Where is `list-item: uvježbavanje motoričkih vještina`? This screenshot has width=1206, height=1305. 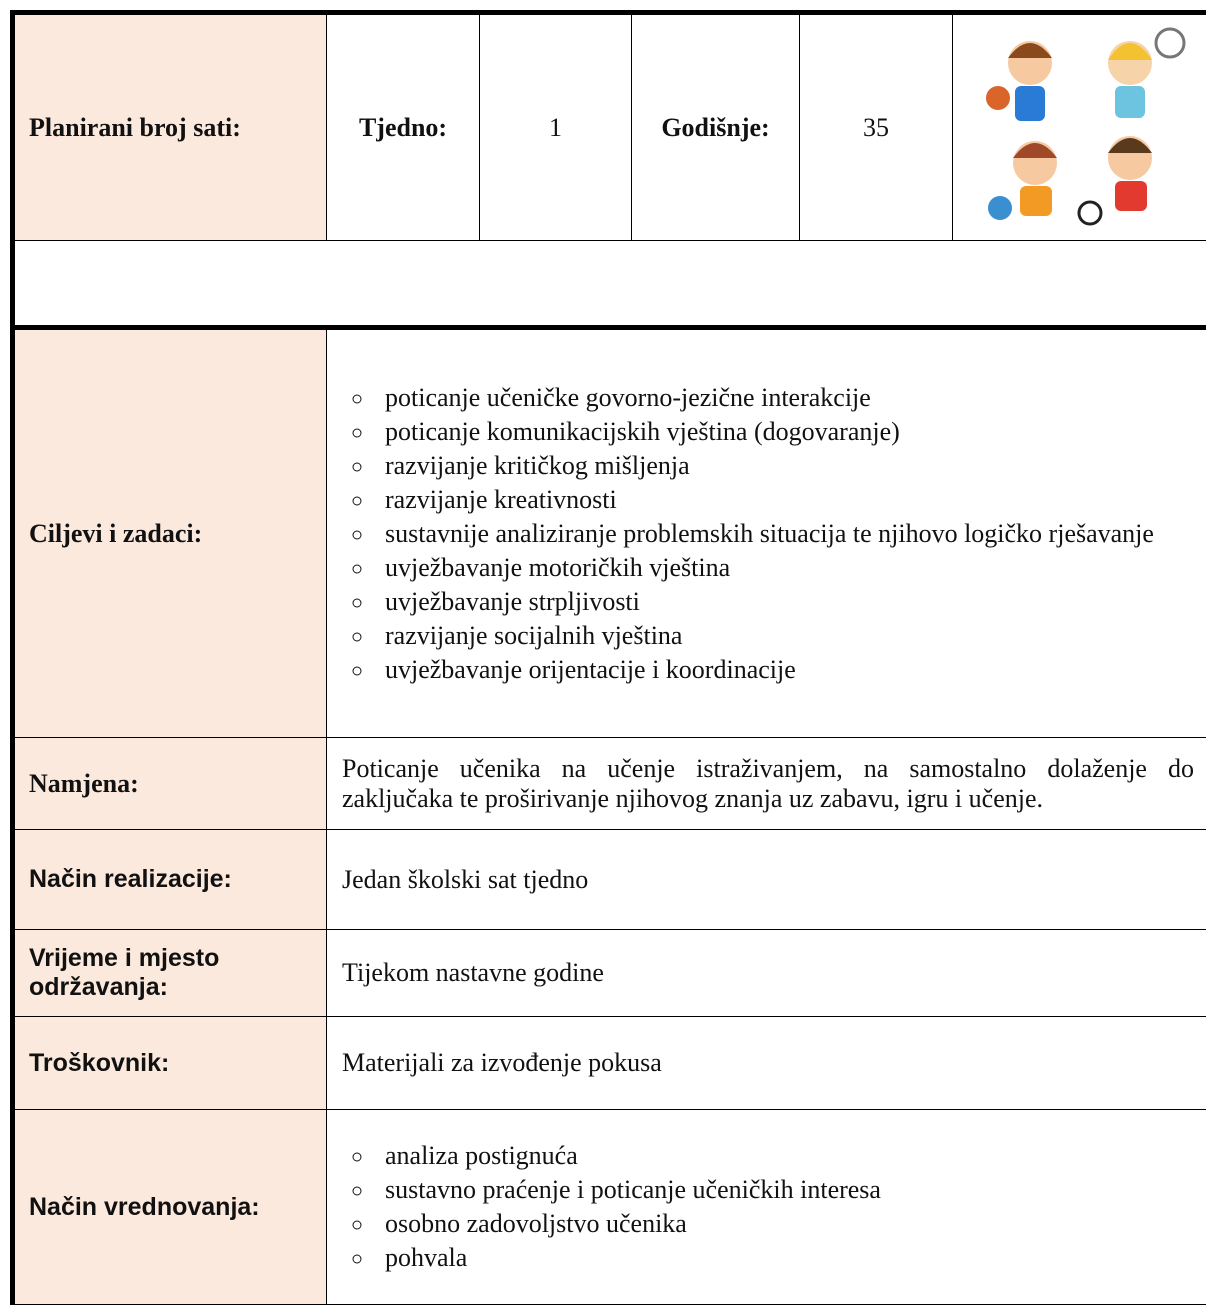
list-item: uvježbavanje motoričkih vještina is located at coordinates (764, 568).